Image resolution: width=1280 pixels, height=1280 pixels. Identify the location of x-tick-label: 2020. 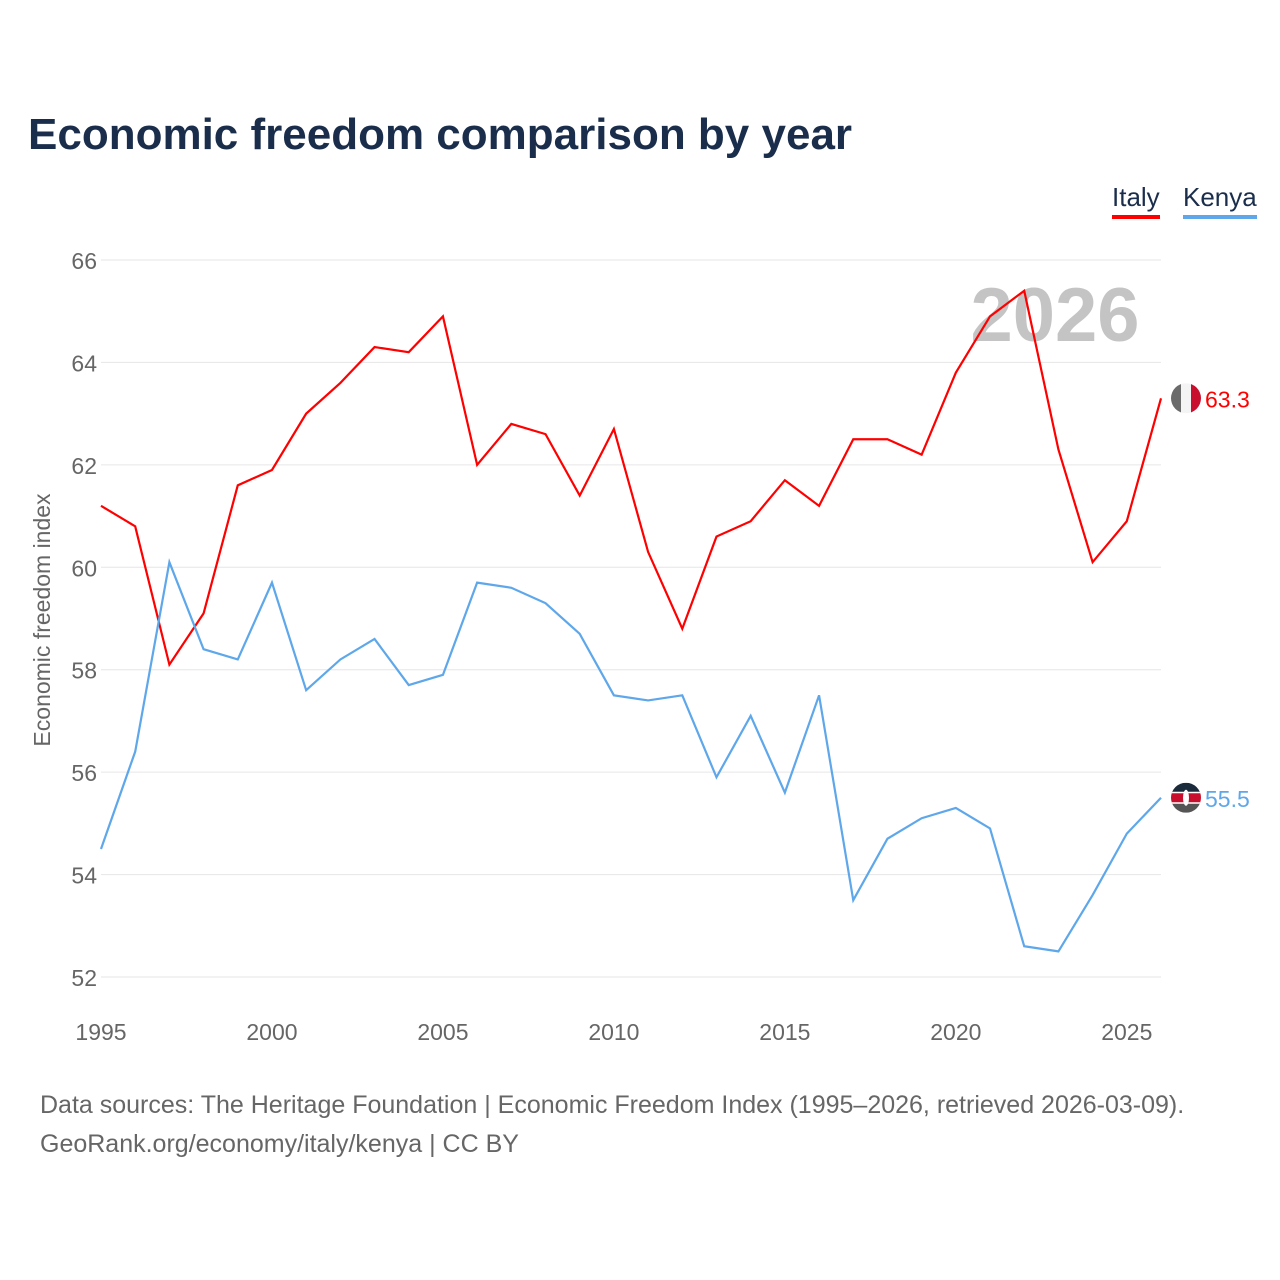
(955, 1032).